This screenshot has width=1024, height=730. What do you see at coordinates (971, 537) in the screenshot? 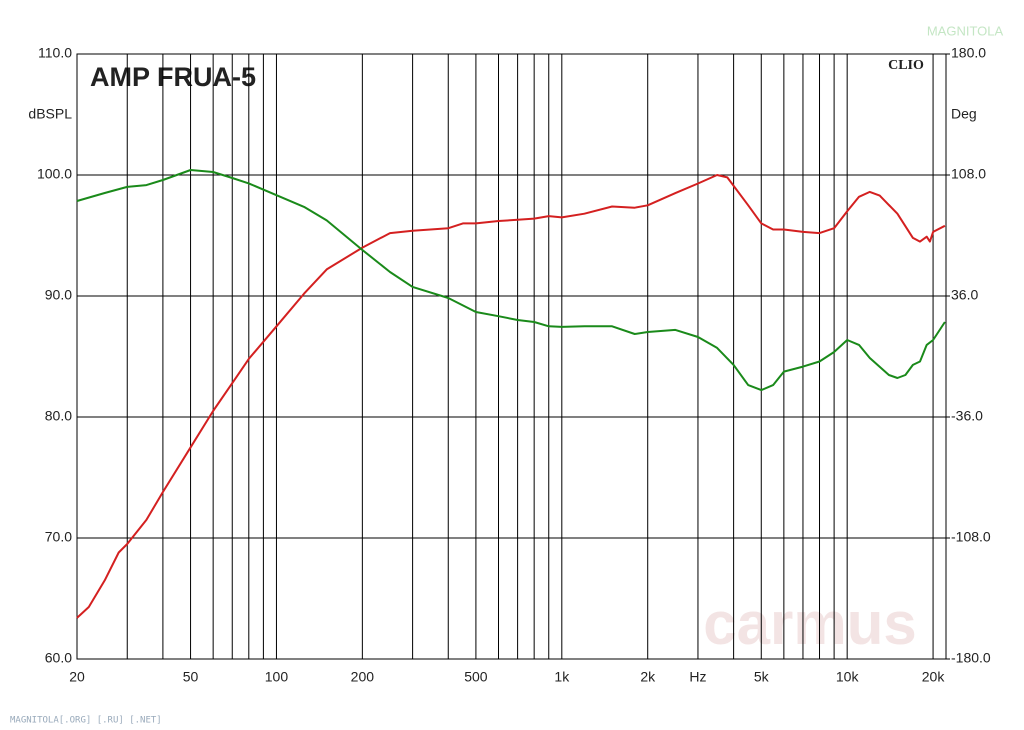
I see `y2-tick-label: -108.0` at bounding box center [971, 537].